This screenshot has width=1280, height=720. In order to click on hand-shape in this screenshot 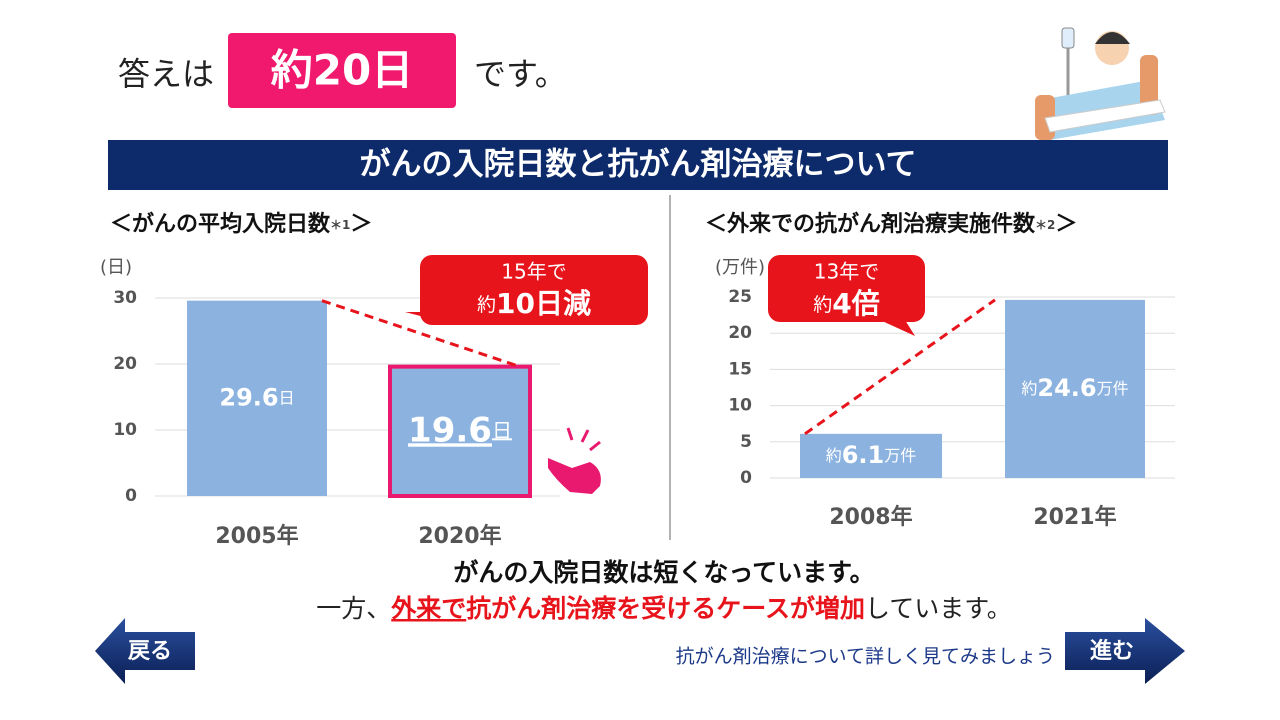, I will do `click(574, 476)`.